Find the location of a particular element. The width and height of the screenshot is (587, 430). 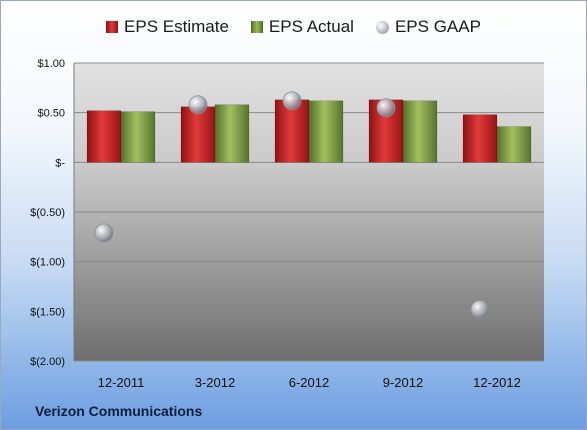

legend-item-eps-estimate: EPS Estimate is located at coordinates (167, 27).